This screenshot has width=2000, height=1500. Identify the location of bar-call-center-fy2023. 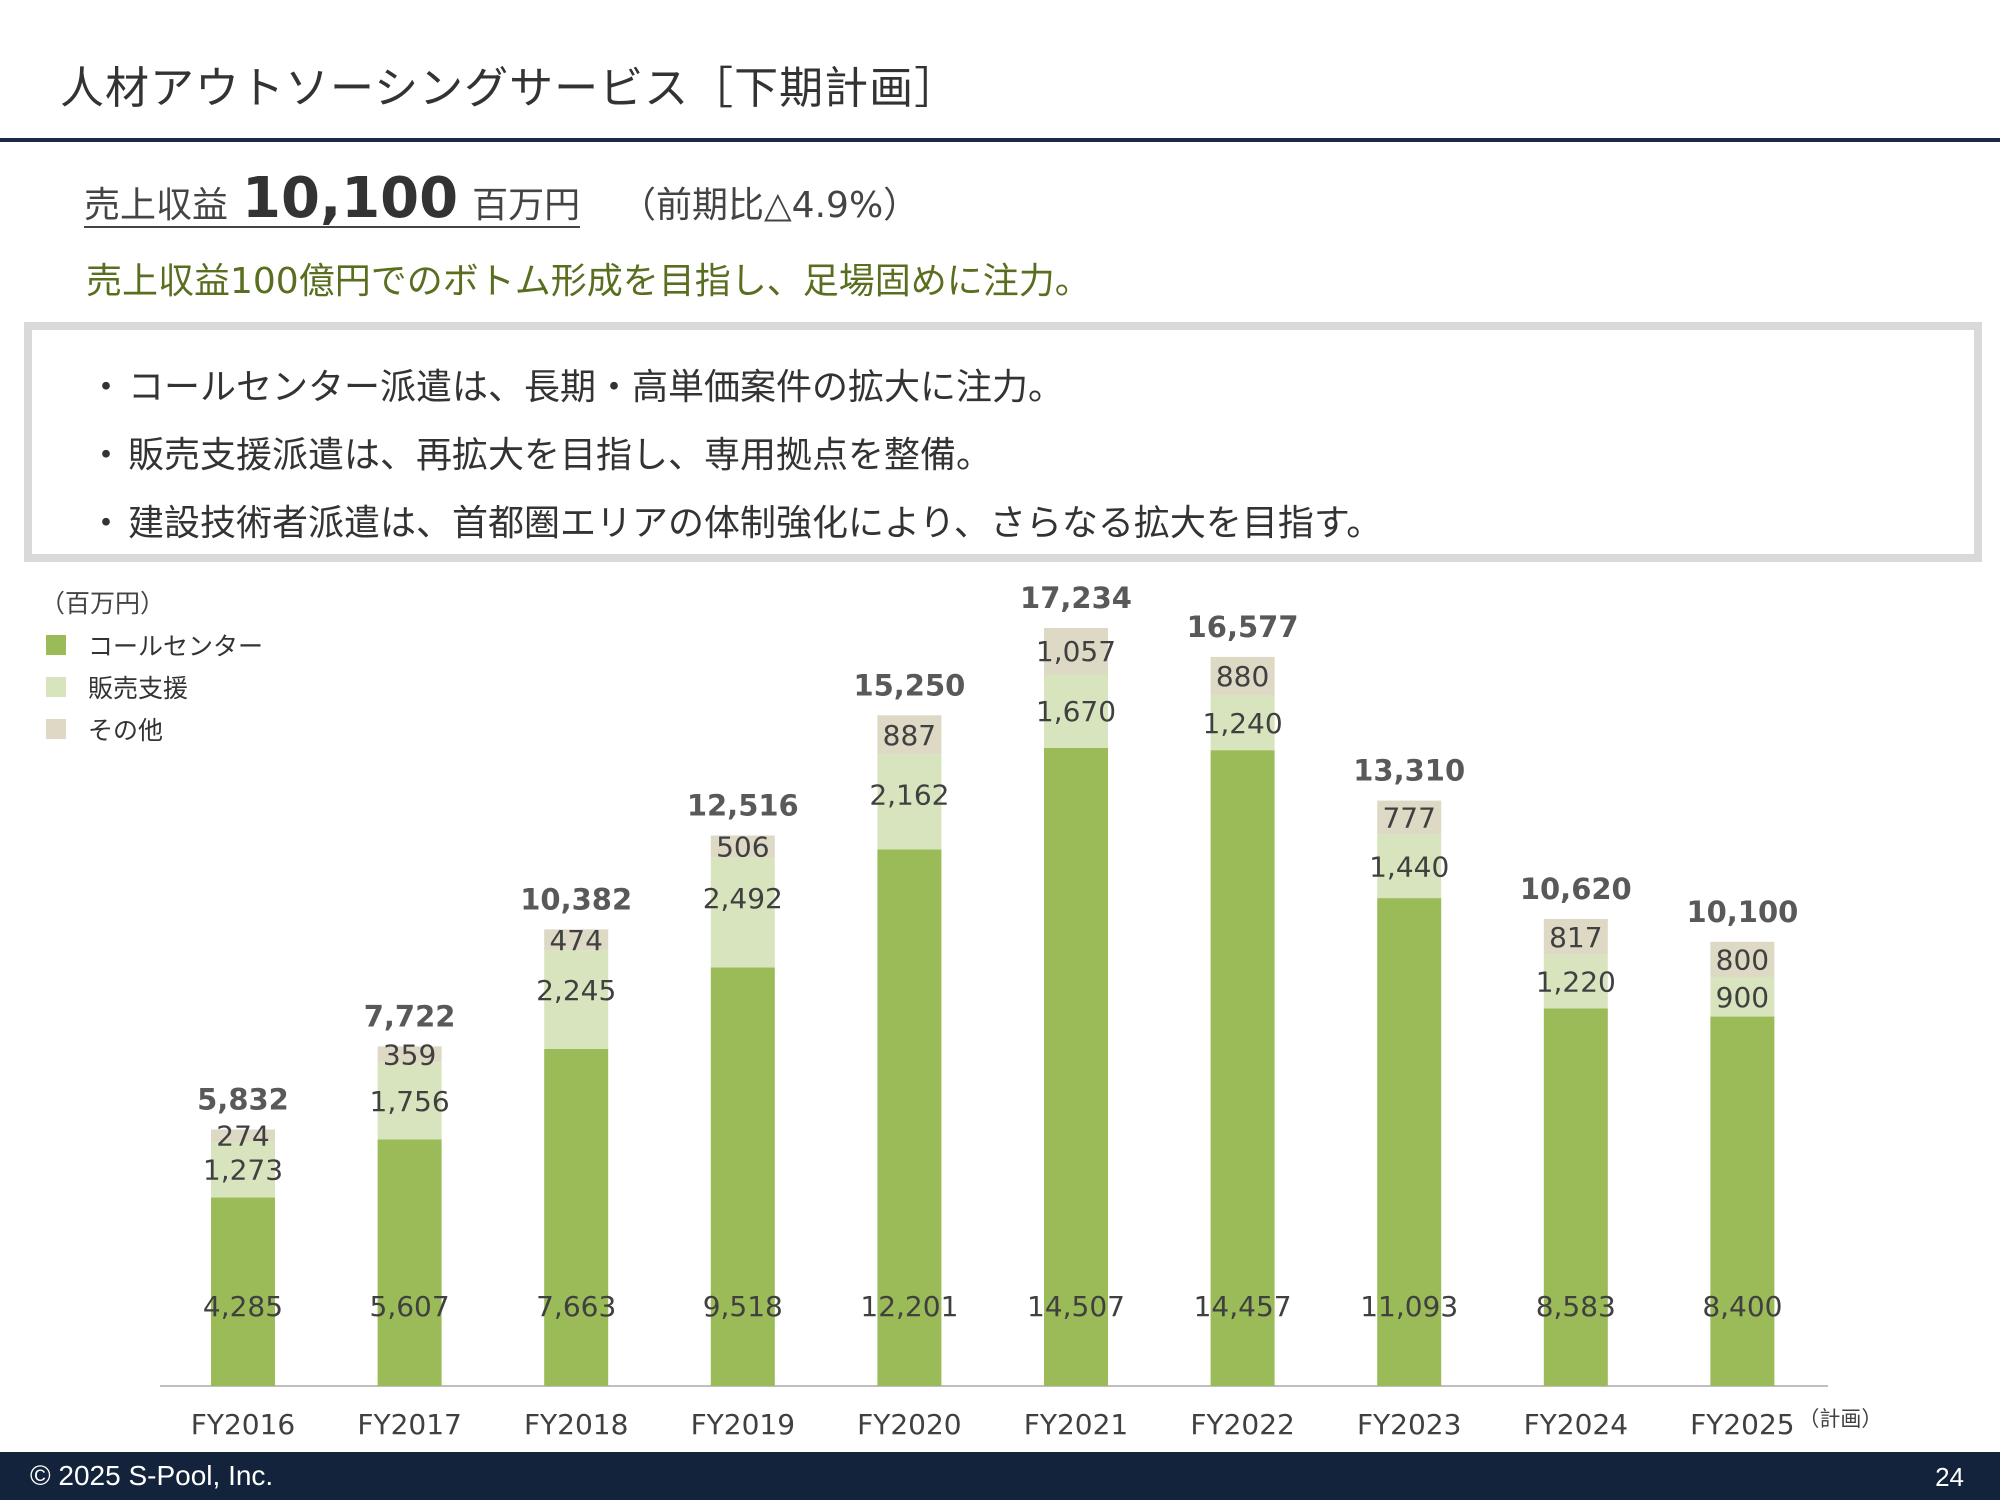
(1409, 1142).